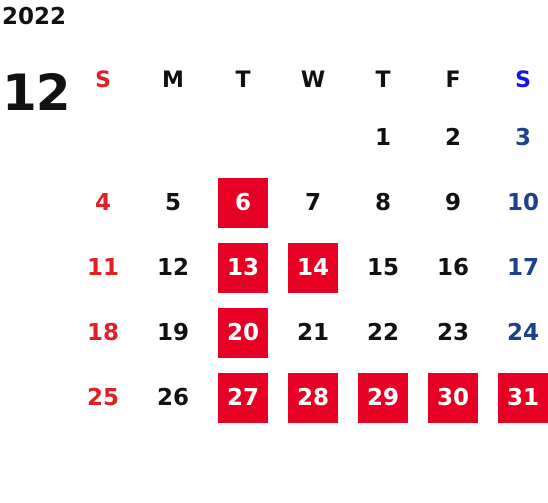 The image size is (548, 503). I want to click on day-cell: 25, so click(103, 397).